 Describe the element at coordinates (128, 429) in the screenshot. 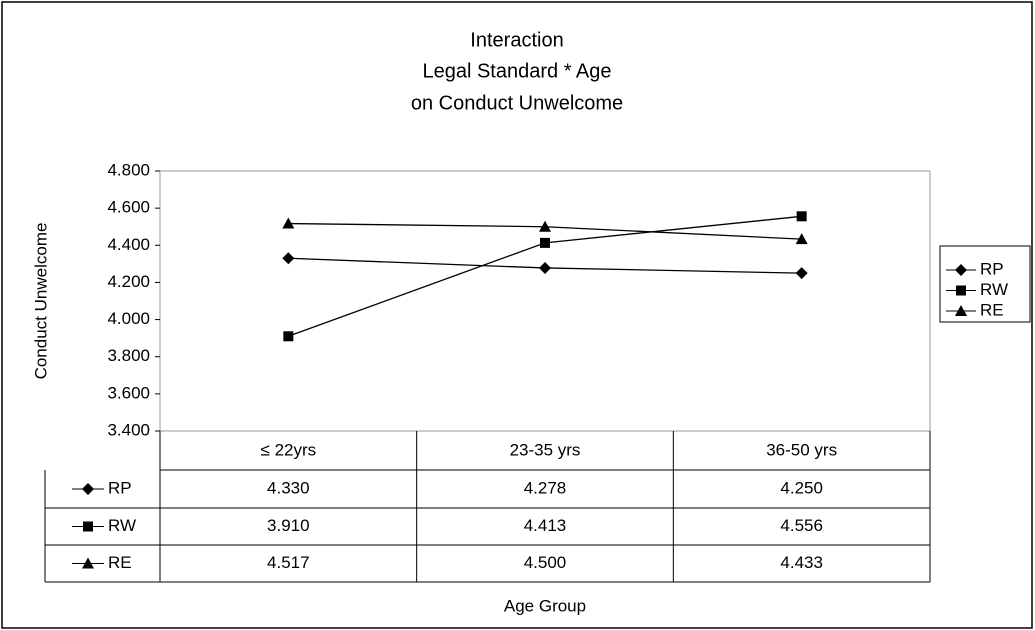

I see `y-tick-label: 3.400` at that location.